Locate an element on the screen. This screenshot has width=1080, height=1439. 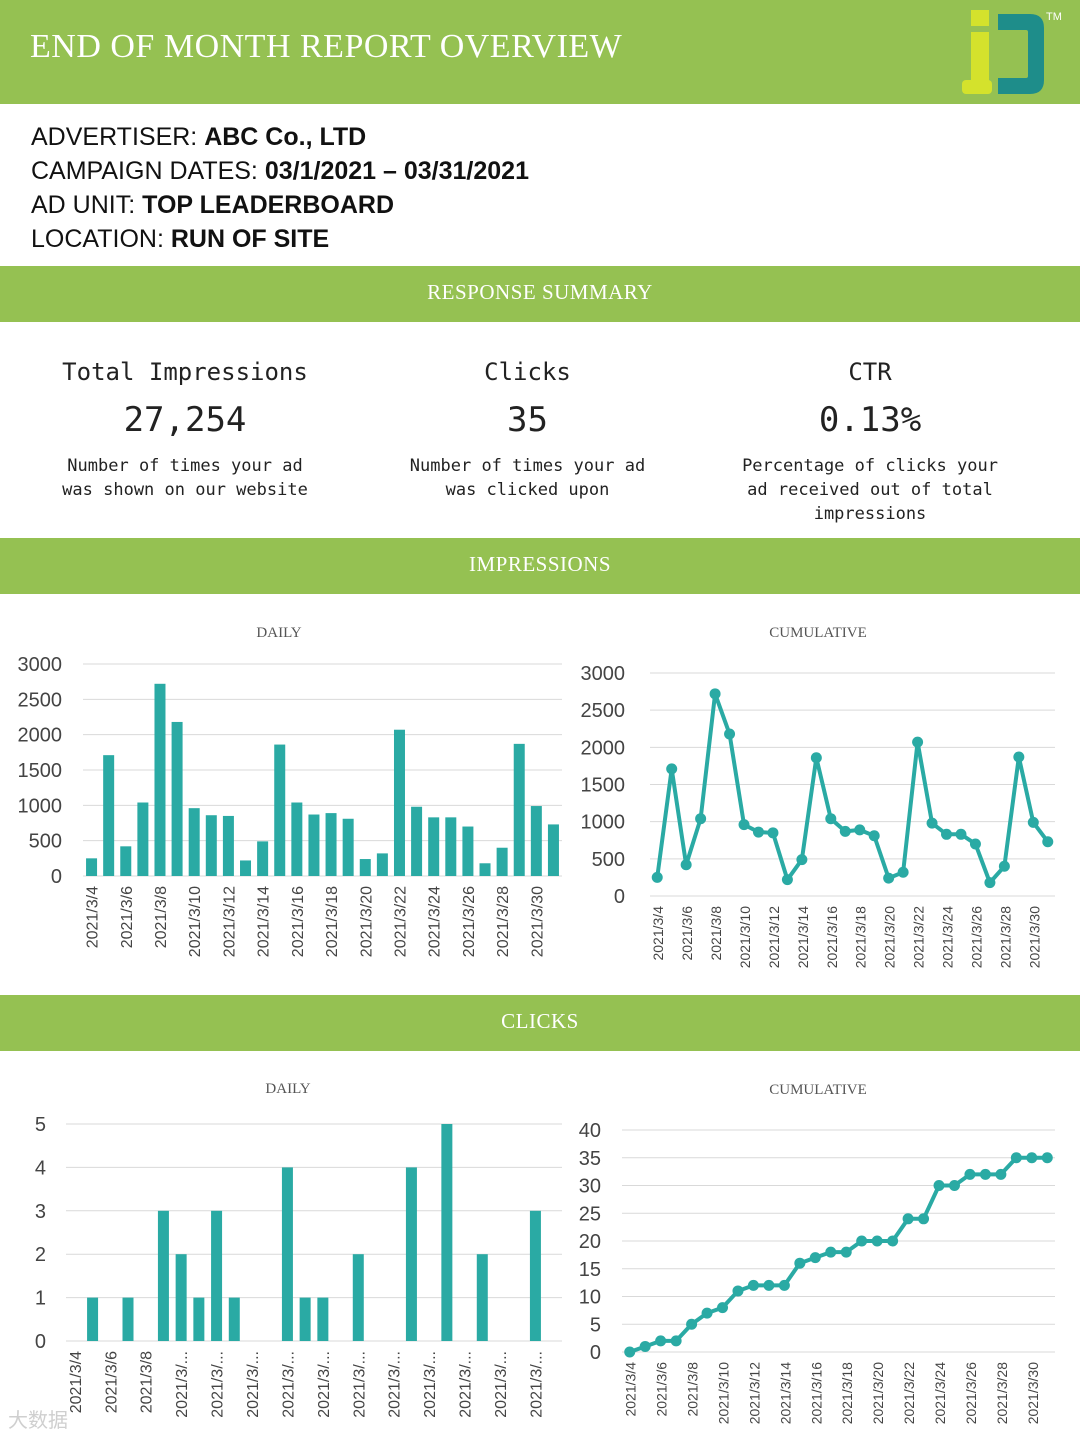
y-tick-label: 30 is located at coordinates (590, 1187).